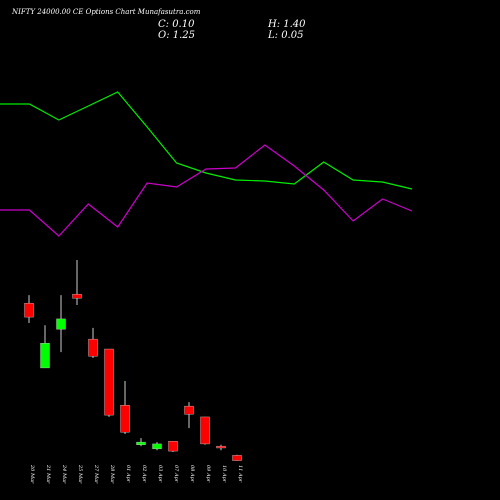 The image size is (500, 500). Describe the element at coordinates (80, 474) in the screenshot. I see `x-tick-label: 25 Mar` at that location.